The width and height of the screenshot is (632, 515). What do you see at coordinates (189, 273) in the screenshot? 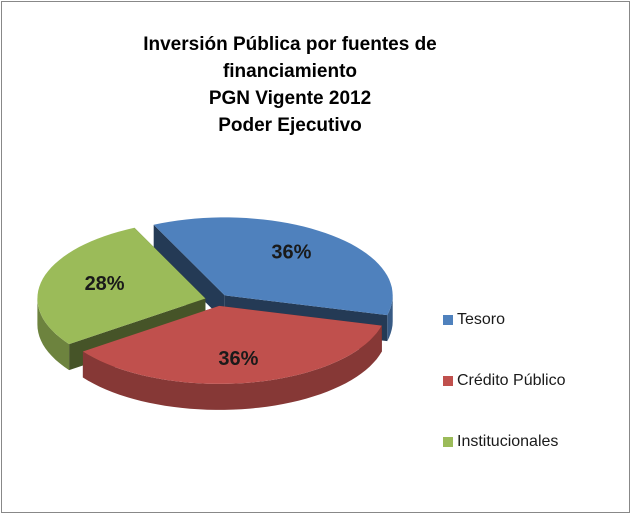
I see `slice-wall` at bounding box center [189, 273].